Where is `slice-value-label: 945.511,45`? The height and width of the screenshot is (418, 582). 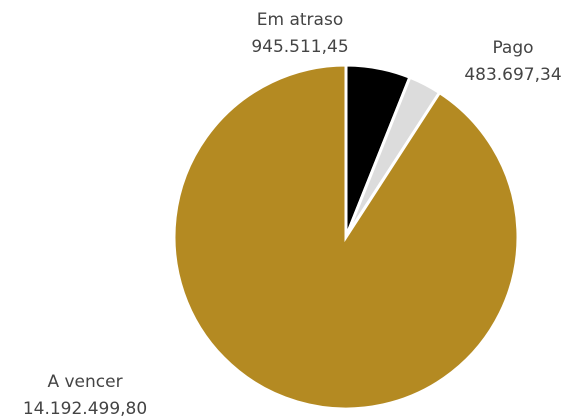
slice-value-label: 945.511,45 is located at coordinates (299, 47).